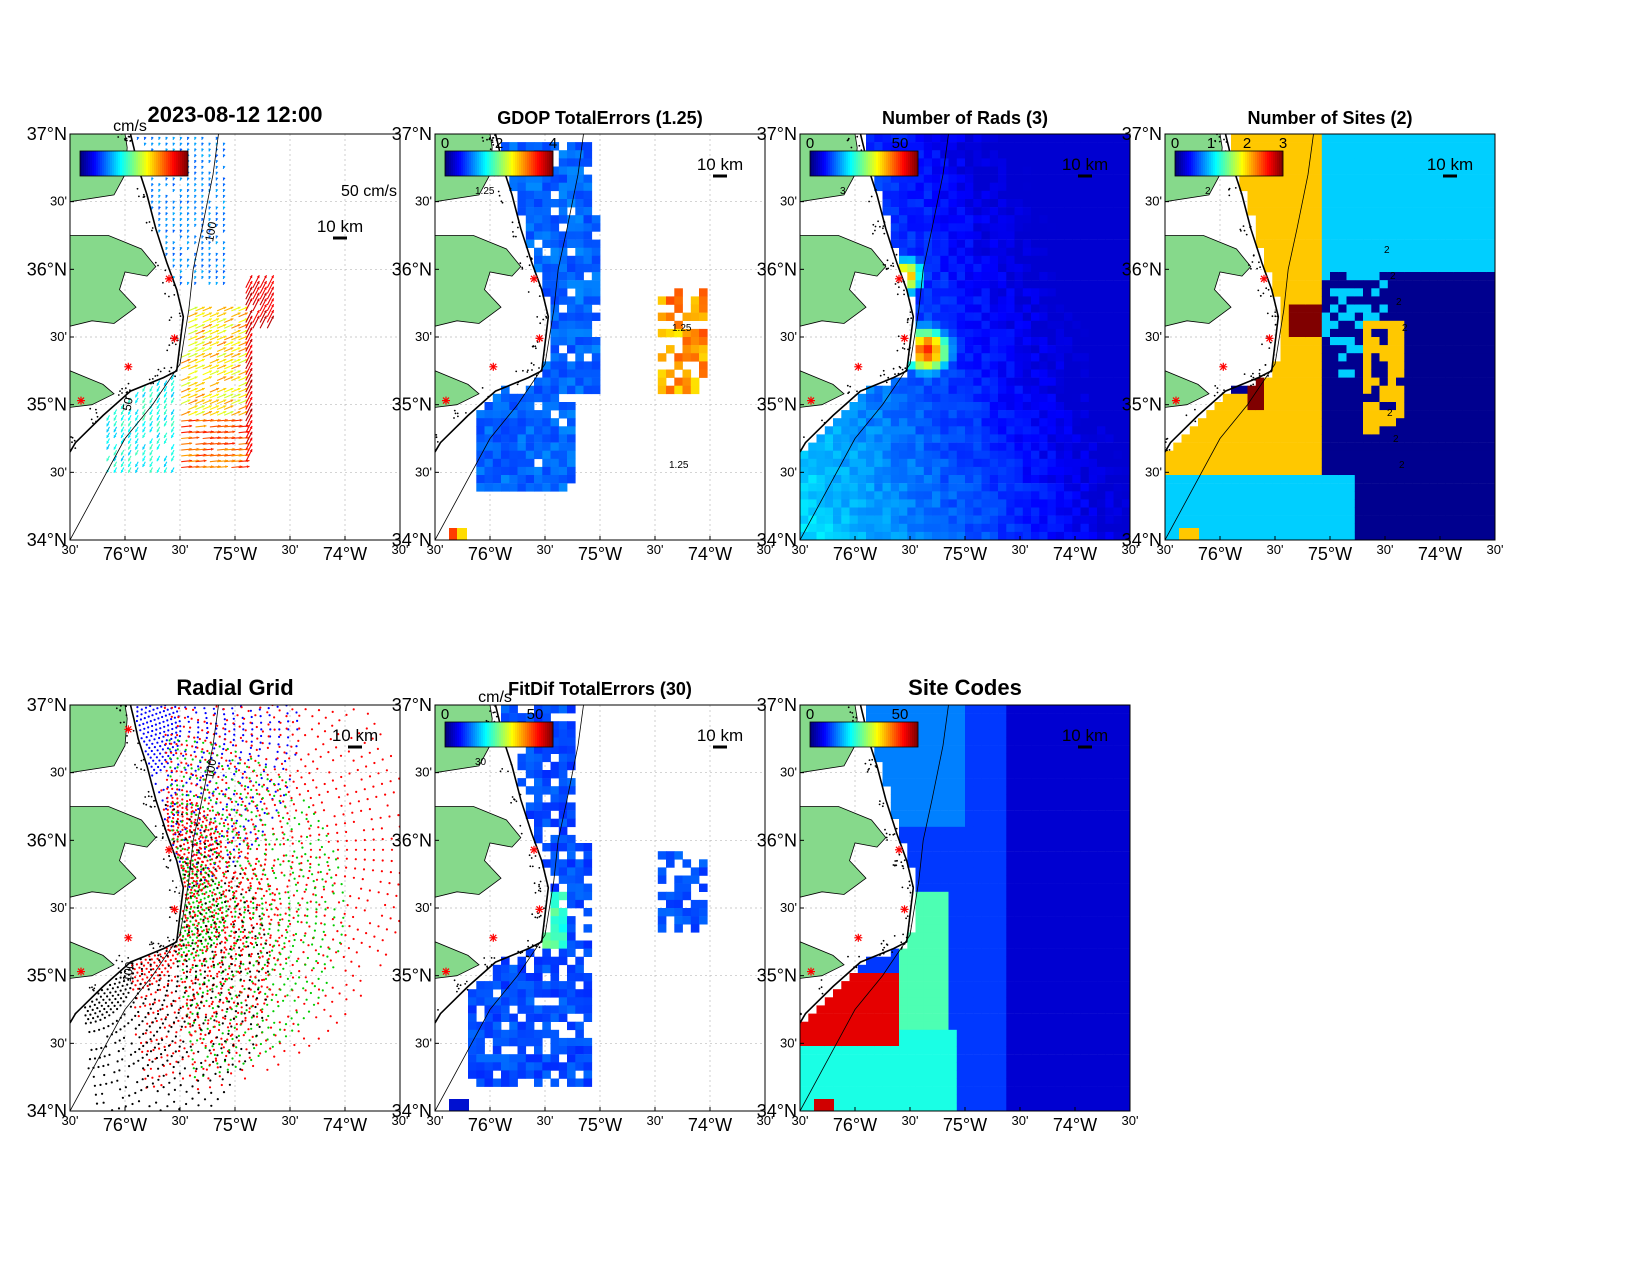 This screenshot has width=1650, height=1275. Describe the element at coordinates (47, 269) in the screenshot. I see `lat-tick-label: 36°N` at that location.